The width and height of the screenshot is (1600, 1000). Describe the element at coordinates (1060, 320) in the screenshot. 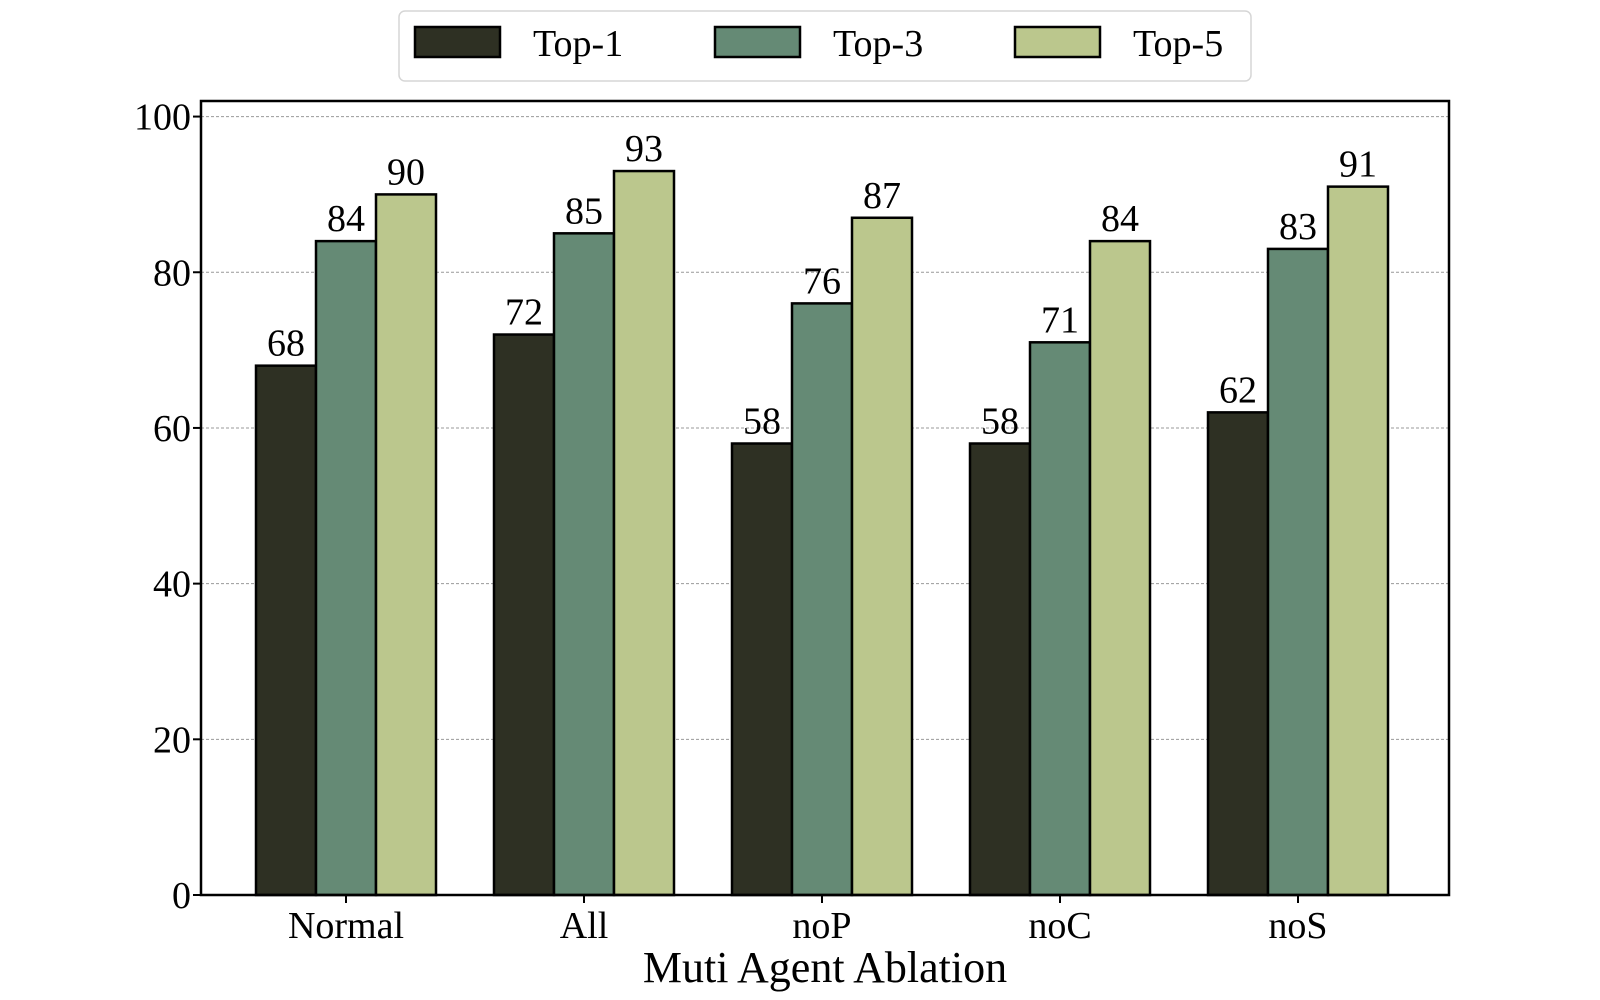

I see `bar-value-label: 71` at that location.